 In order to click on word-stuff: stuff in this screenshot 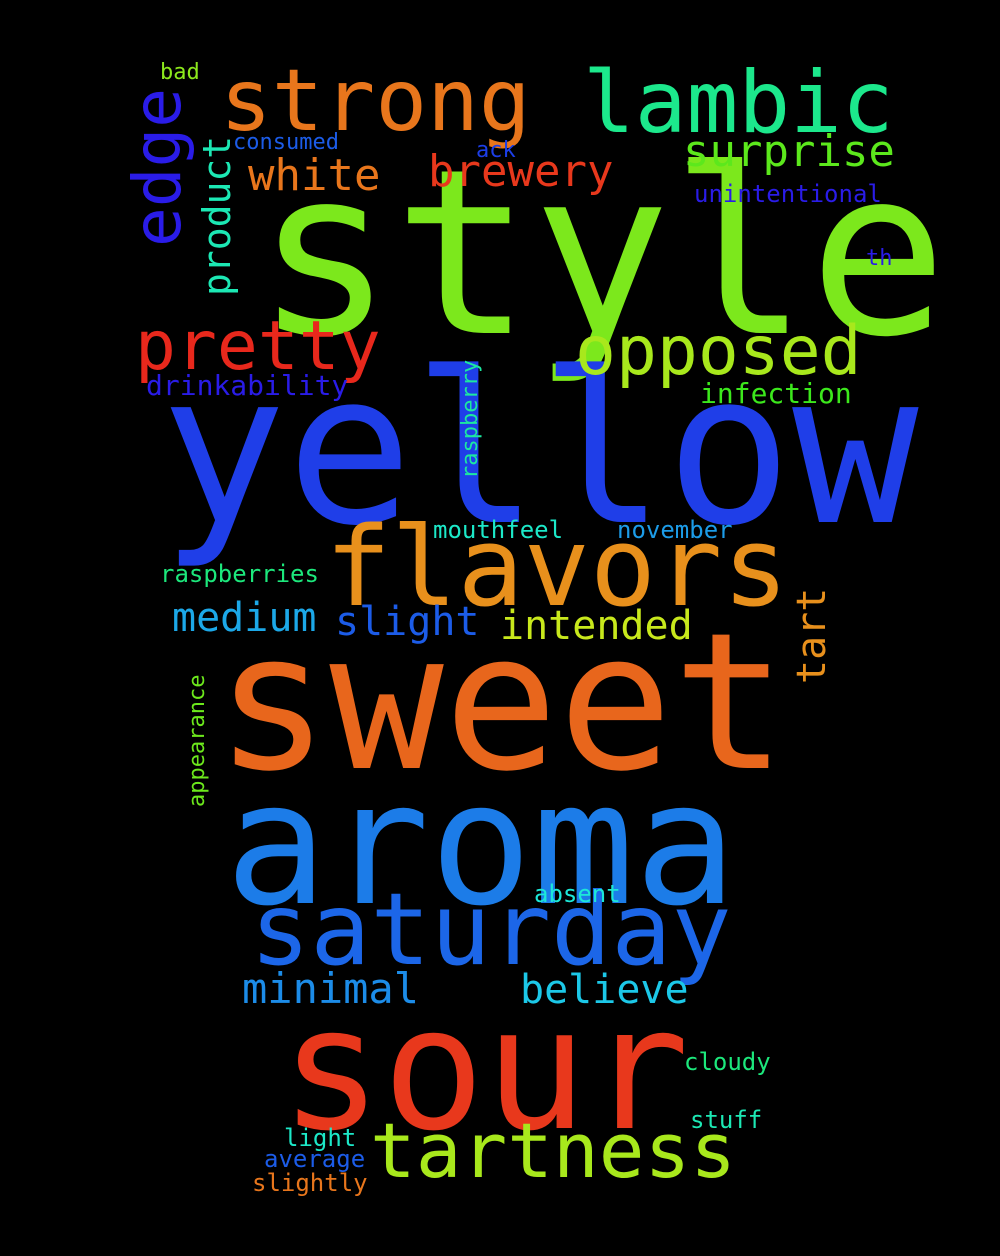, I will do `click(726, 1120)`.